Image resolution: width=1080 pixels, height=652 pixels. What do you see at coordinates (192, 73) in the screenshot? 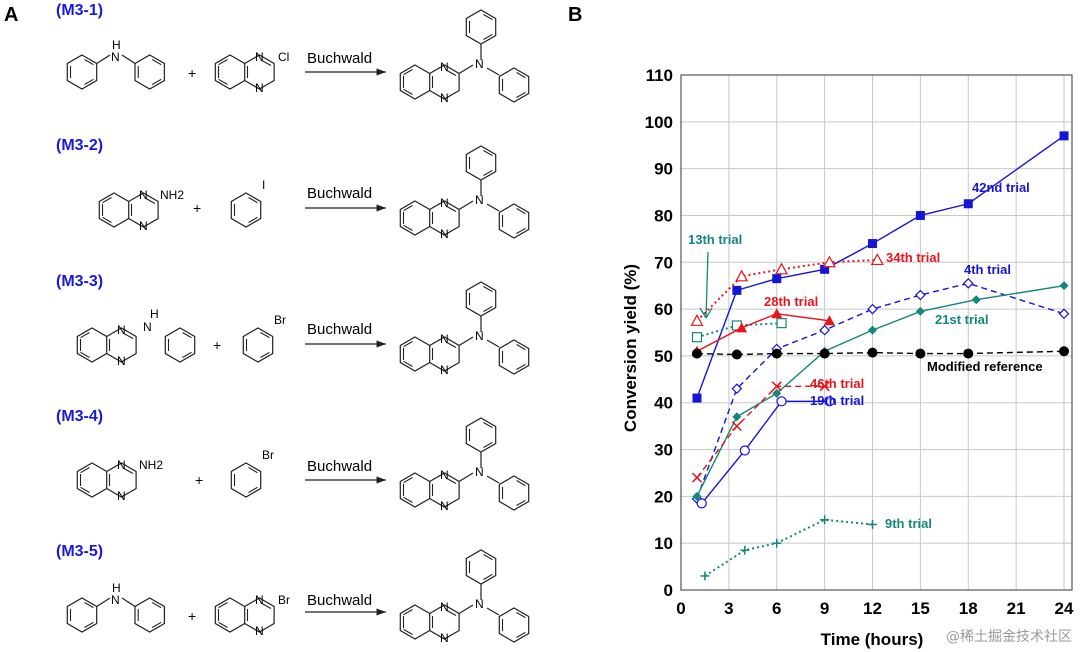
I see `plus-sign-m3-1: +` at bounding box center [192, 73].